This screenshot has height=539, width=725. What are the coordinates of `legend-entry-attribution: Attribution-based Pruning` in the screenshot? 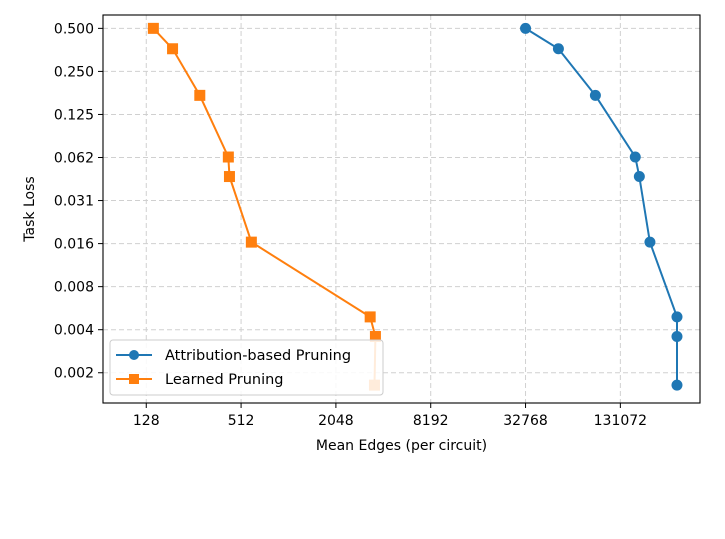 It's located at (233, 356).